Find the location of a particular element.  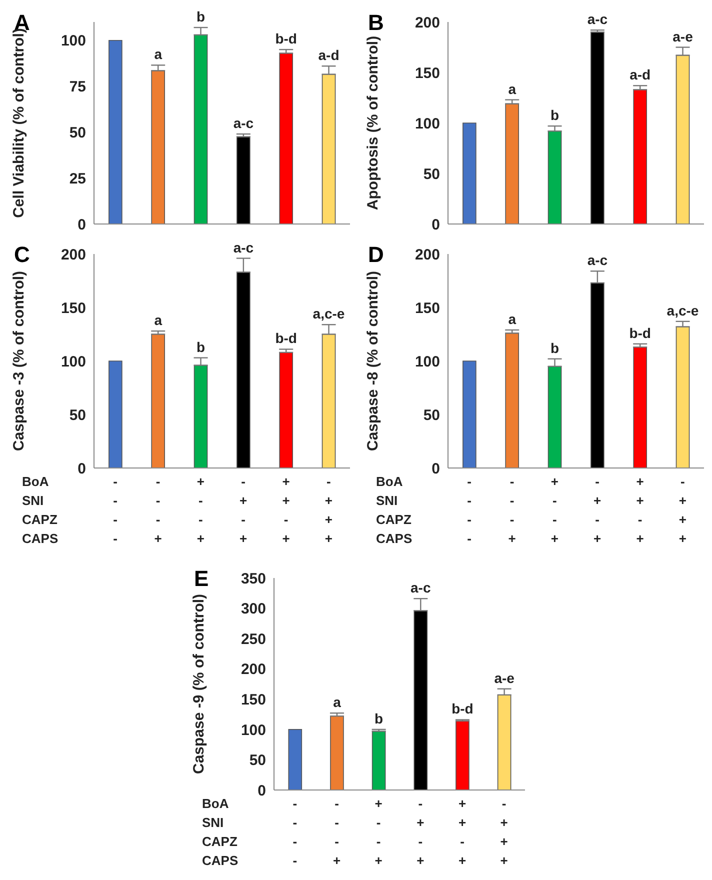

chart-title: C is located at coordinates (22, 255).